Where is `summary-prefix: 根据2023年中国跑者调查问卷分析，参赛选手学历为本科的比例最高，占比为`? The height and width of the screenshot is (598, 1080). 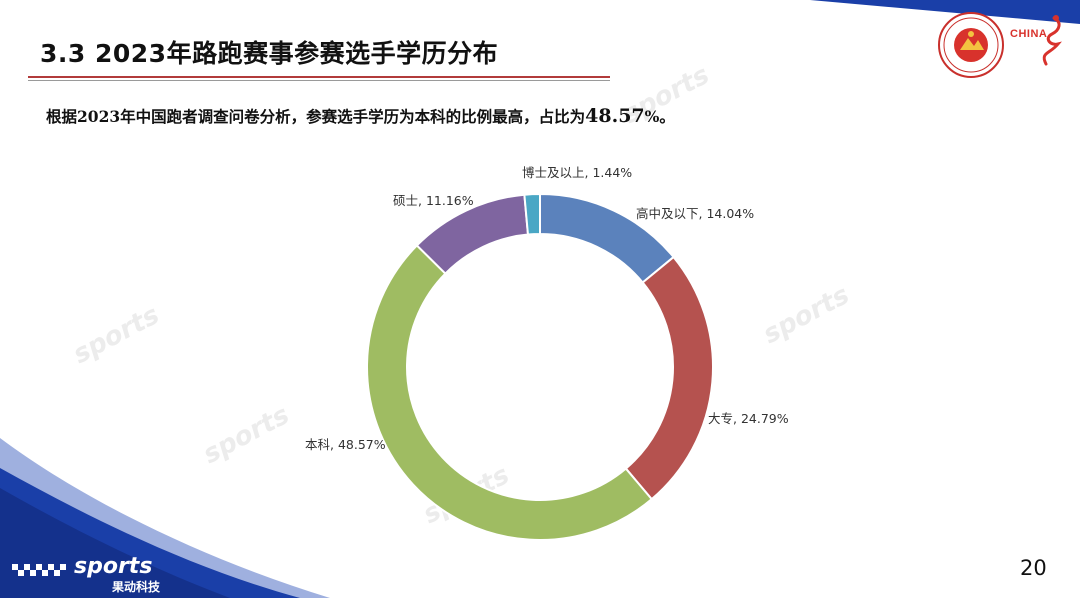 summary-prefix: 根据2023年中国跑者调查问卷分析，参赛选手学历为本科的比例最高，占比为 is located at coordinates (316, 116).